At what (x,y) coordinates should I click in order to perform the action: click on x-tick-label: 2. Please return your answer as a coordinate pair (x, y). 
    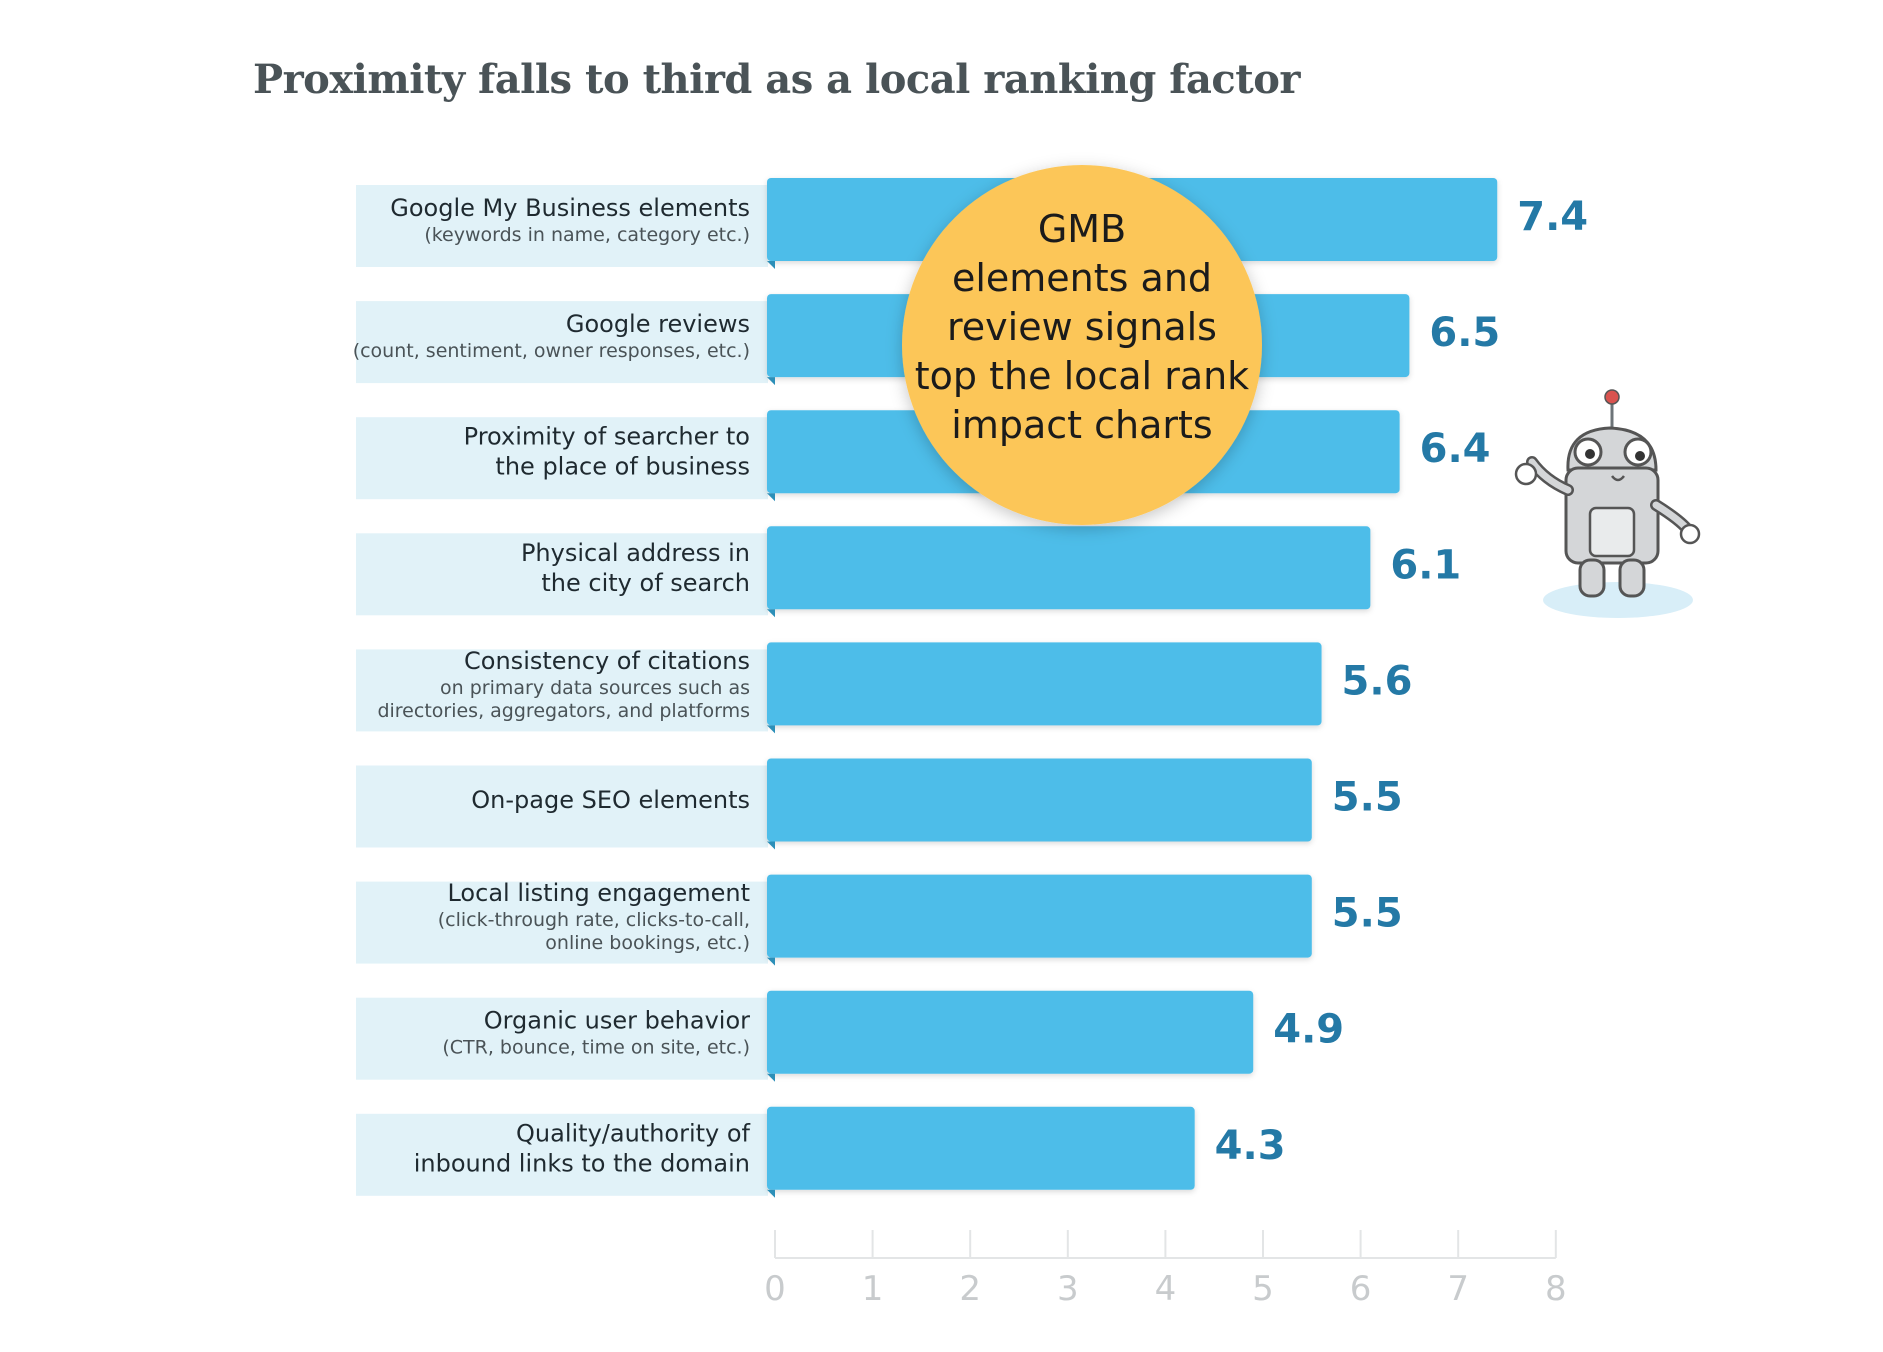
    Looking at the image, I should click on (970, 1289).